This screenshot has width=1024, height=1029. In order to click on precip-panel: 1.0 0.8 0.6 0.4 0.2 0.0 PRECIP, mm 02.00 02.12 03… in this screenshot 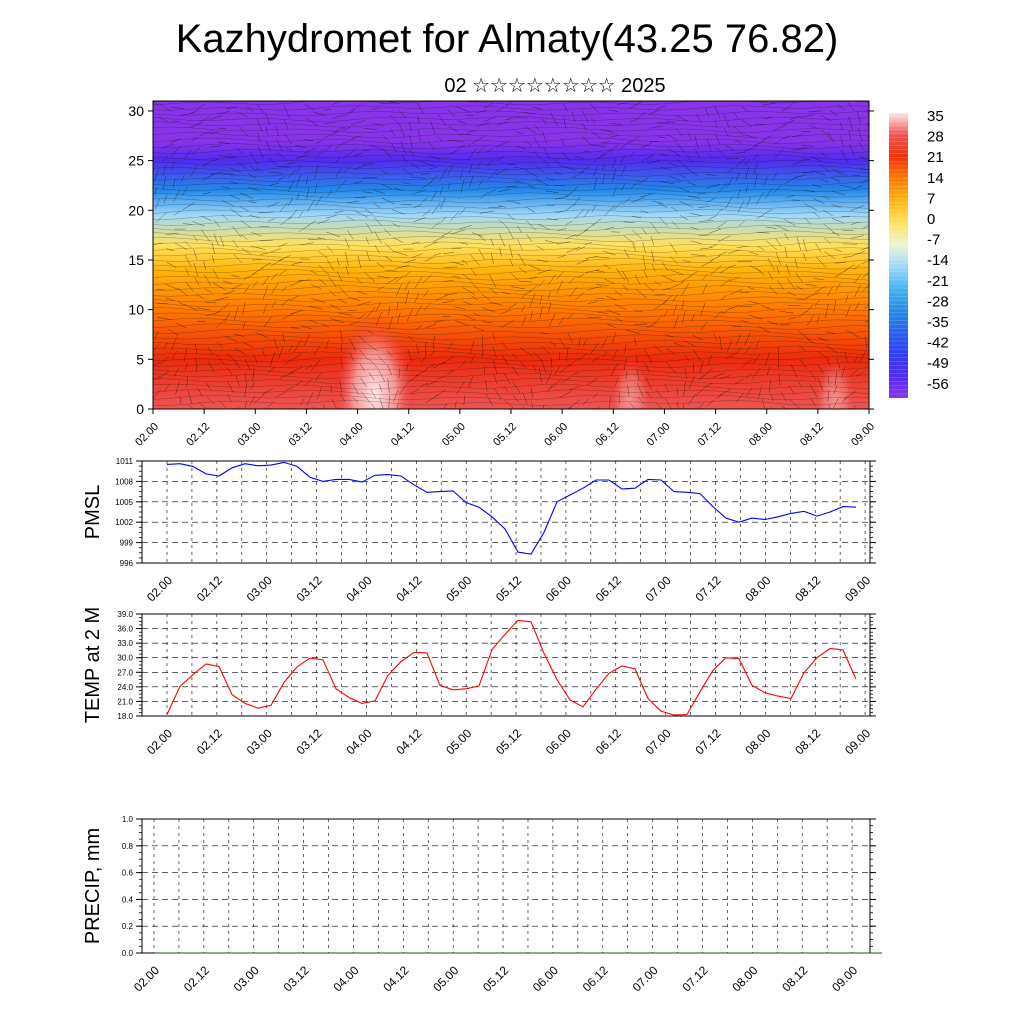, I will do `click(482, 904)`.